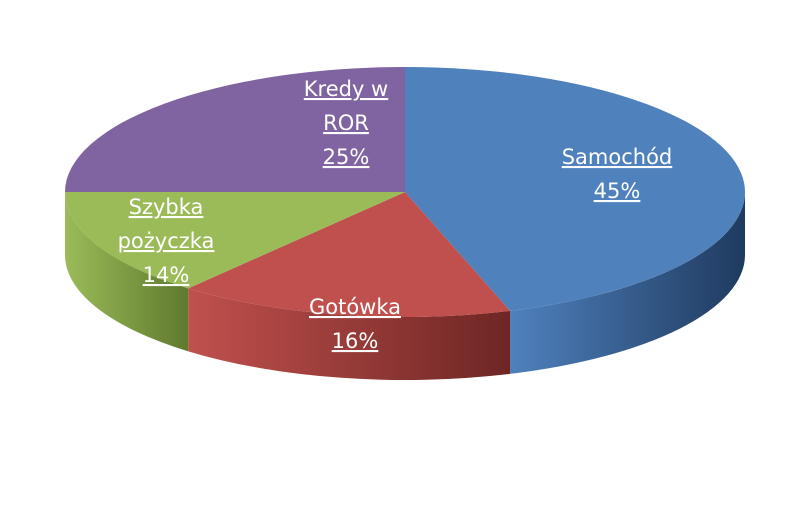  I want to click on slice-label-line: Szybka, so click(166, 207).